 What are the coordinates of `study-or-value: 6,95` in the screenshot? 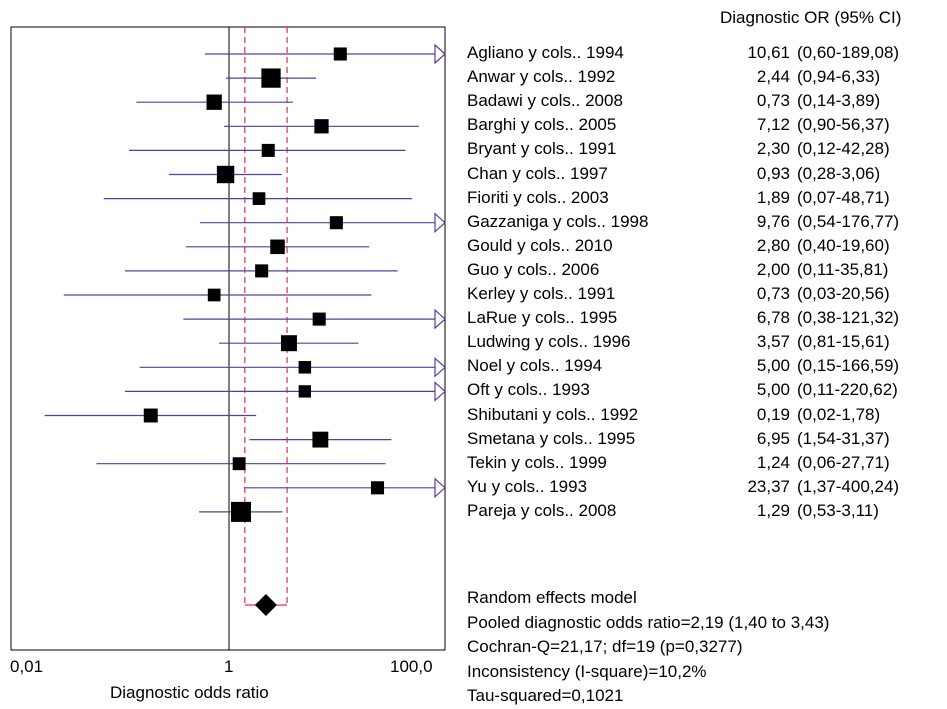 It's located at (773, 438).